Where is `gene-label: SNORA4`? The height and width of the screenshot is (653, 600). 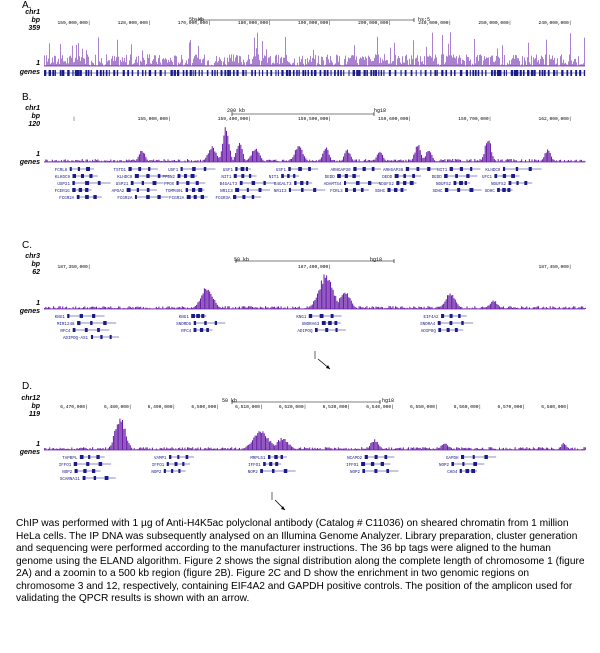 gene-label: SNORA4 is located at coordinates (428, 325).